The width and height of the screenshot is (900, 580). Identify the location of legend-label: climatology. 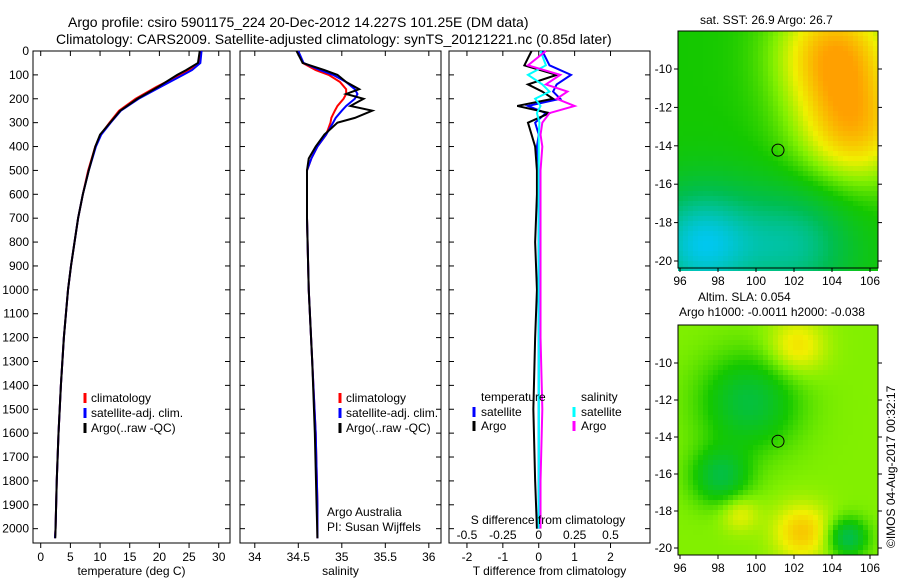
(376, 398).